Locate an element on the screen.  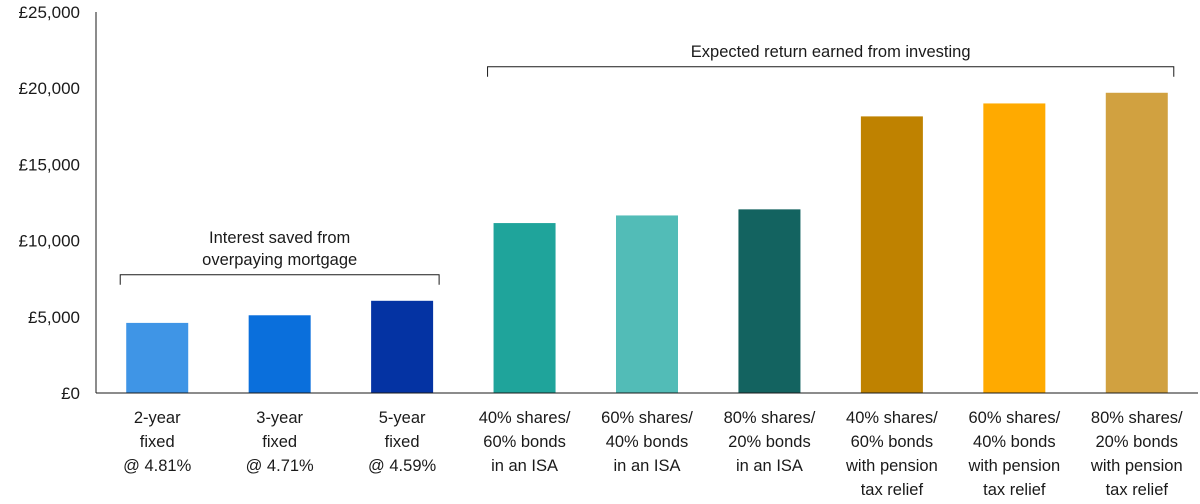
y-tick-label: £25,000 is located at coordinates (49, 12).